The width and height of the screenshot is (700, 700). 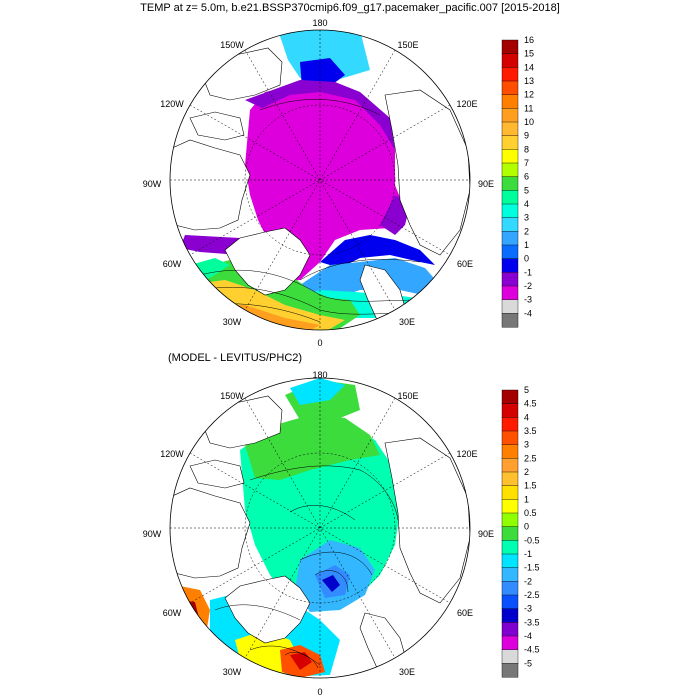 What do you see at coordinates (532, 540) in the screenshot?
I see `colorbar-label: -0.5` at bounding box center [532, 540].